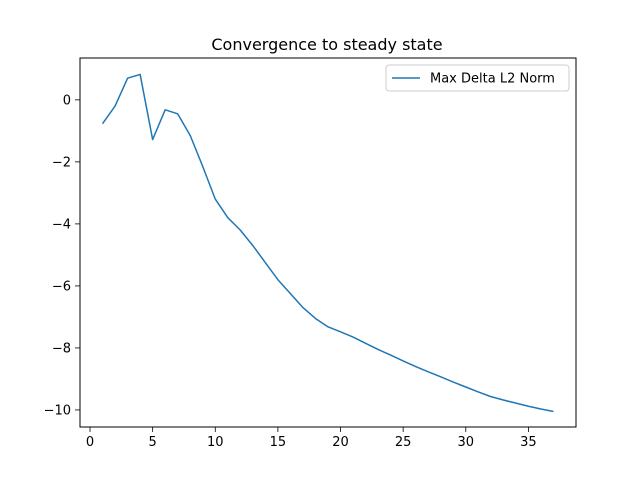  Describe the element at coordinates (492, 79) in the screenshot. I see `legend-label: Max Delta L2 Norm` at that location.